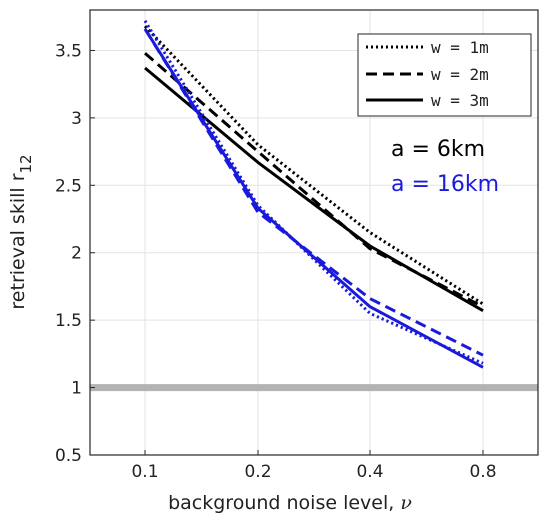 Image resolution: width=550 pixels, height=525 pixels. What do you see at coordinates (76, 119) in the screenshot?
I see `y-tick-label: 3` at bounding box center [76, 119].